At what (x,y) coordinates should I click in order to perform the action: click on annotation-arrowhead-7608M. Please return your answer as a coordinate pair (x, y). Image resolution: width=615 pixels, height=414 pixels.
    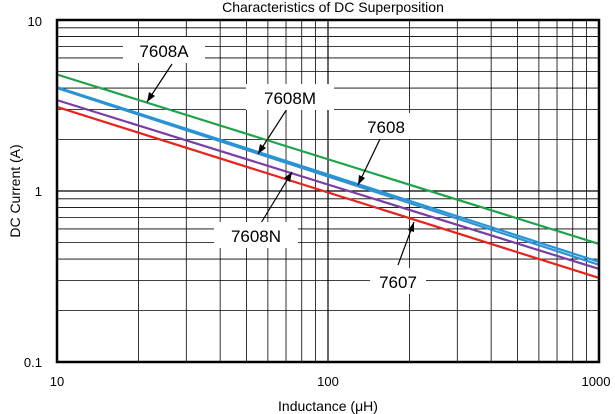
    Looking at the image, I should click on (262, 149).